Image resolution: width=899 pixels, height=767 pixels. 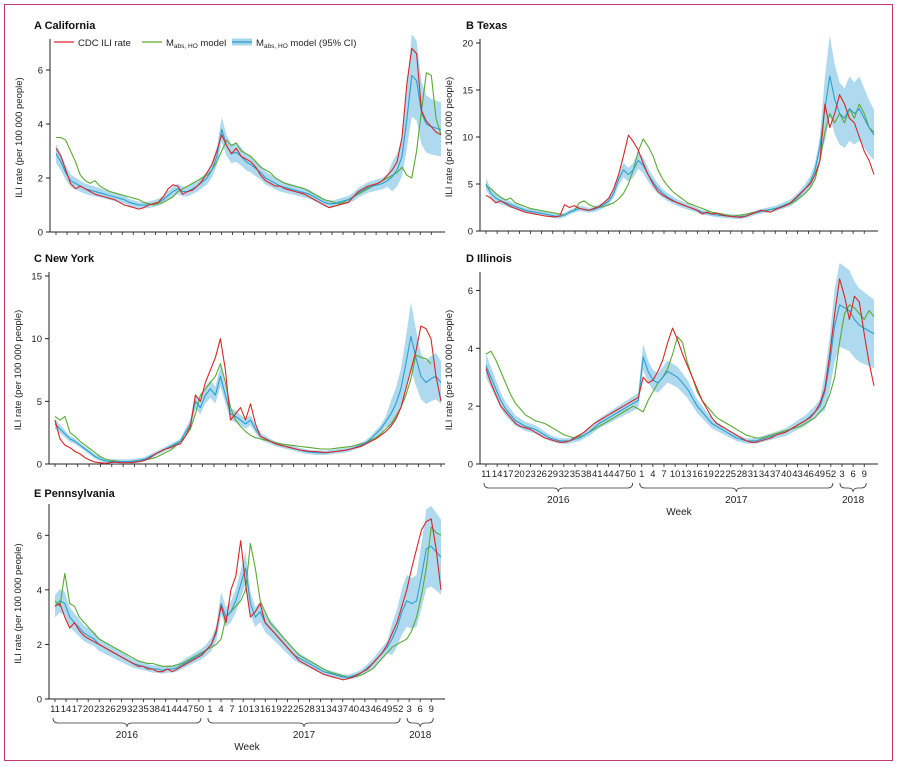 I want to click on legend-model-label: Mabs, HO model, so click(x=196, y=44).